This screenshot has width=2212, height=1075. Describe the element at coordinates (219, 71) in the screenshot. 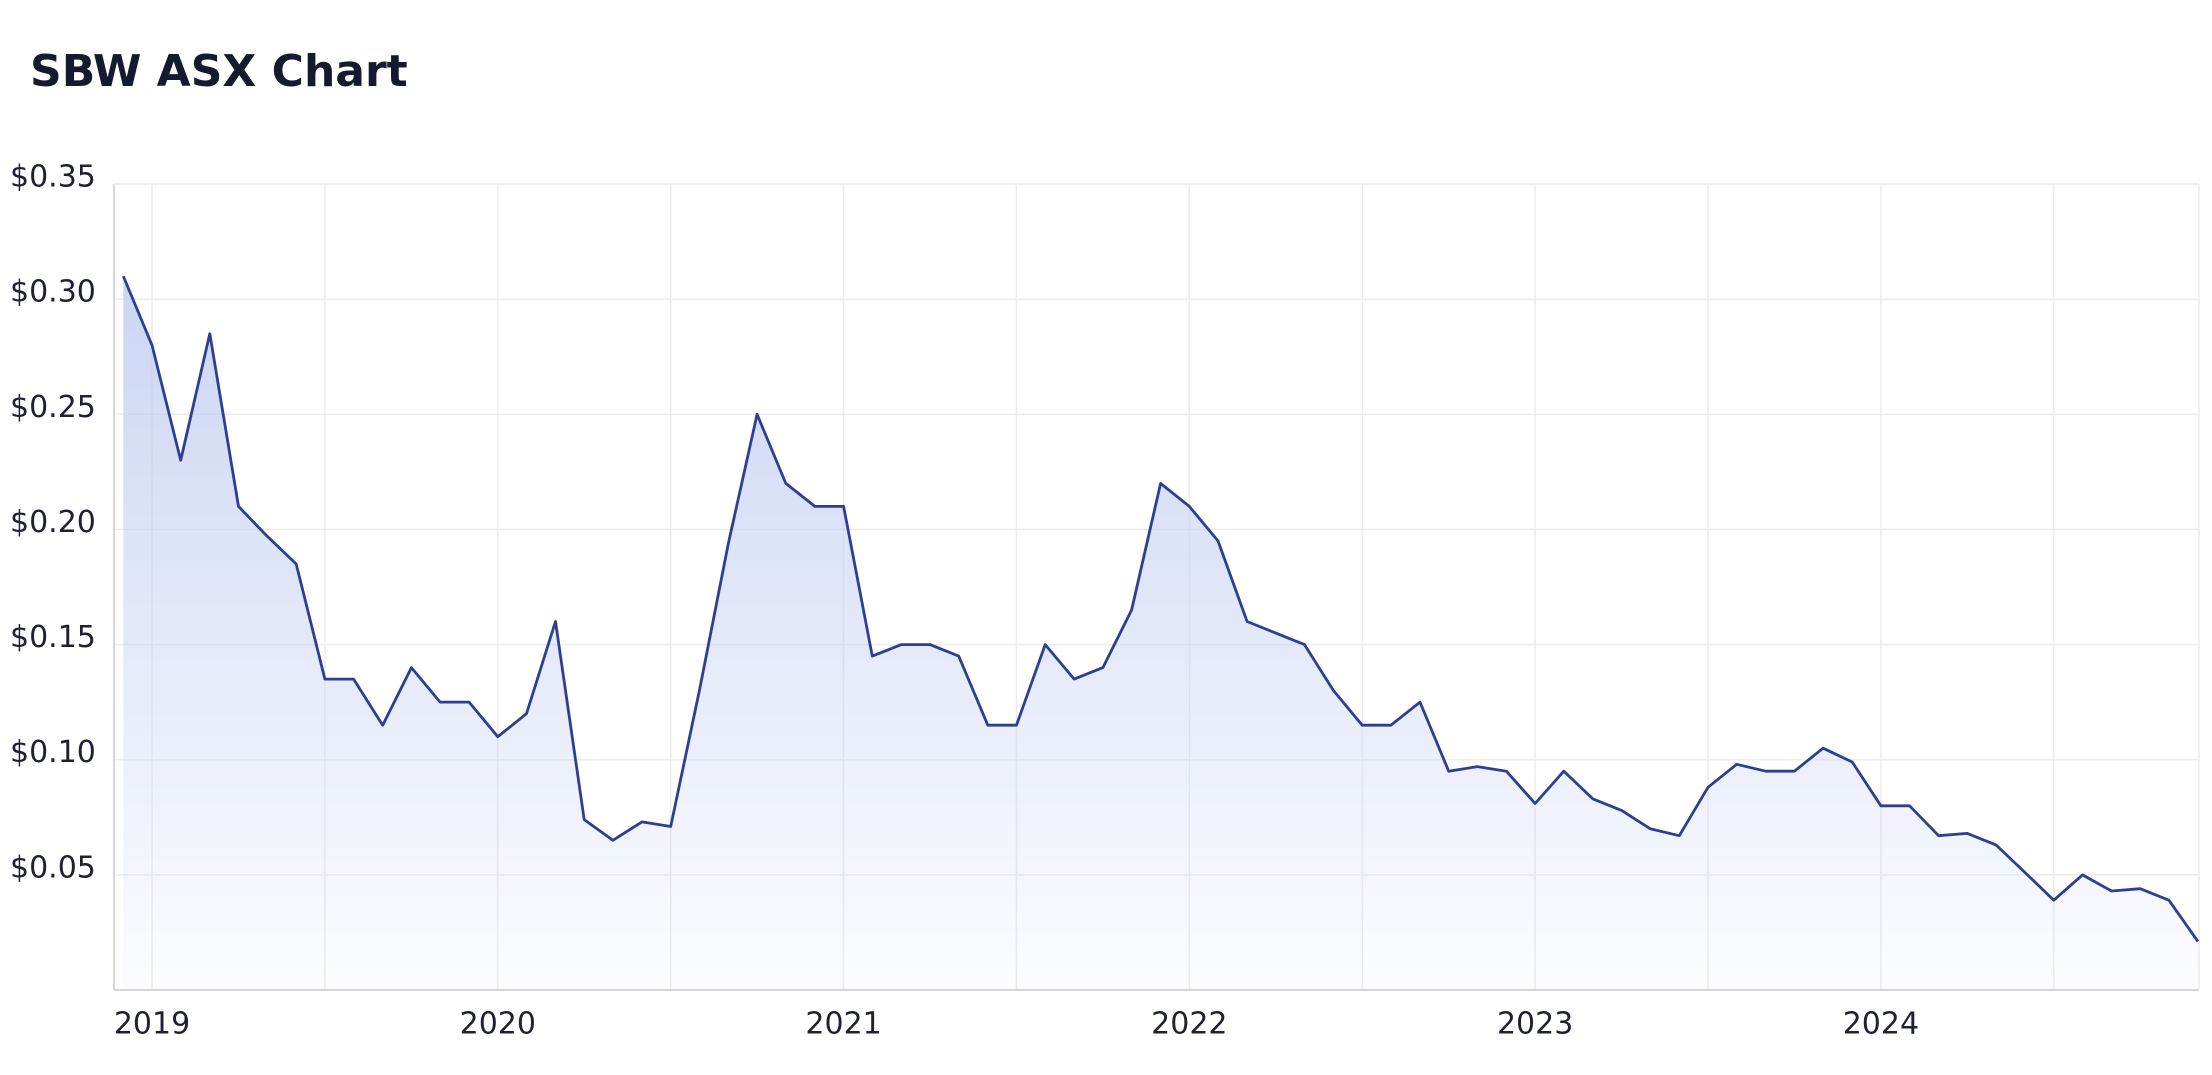

I see `chart-title: SBW ASX Chart` at that location.